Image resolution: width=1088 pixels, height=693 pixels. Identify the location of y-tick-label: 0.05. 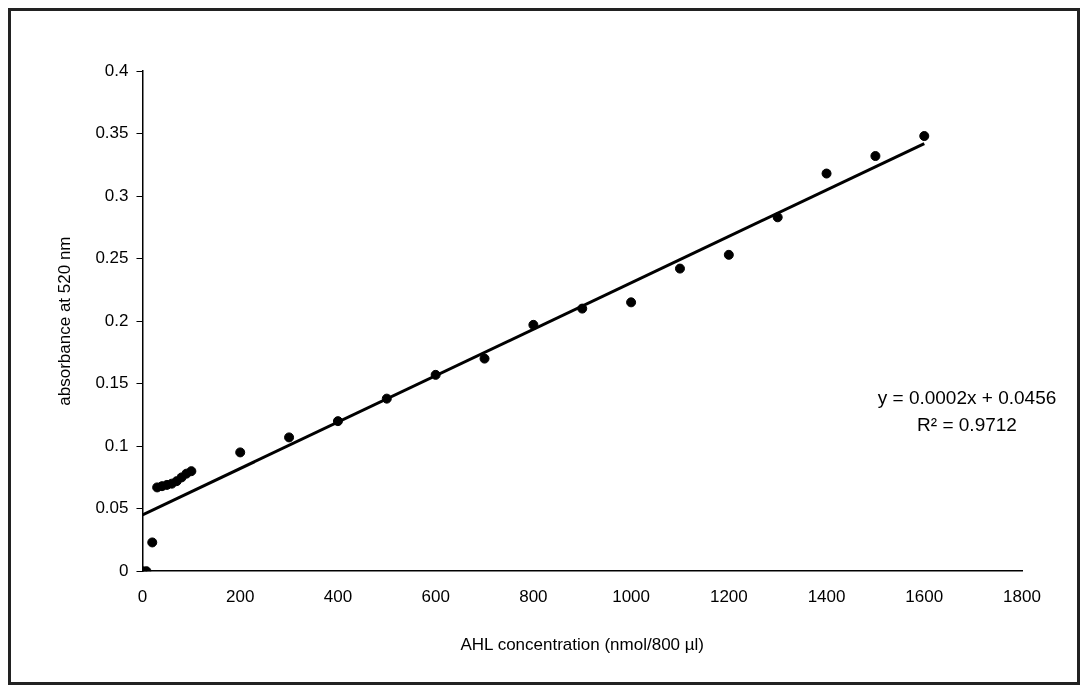
(112, 508).